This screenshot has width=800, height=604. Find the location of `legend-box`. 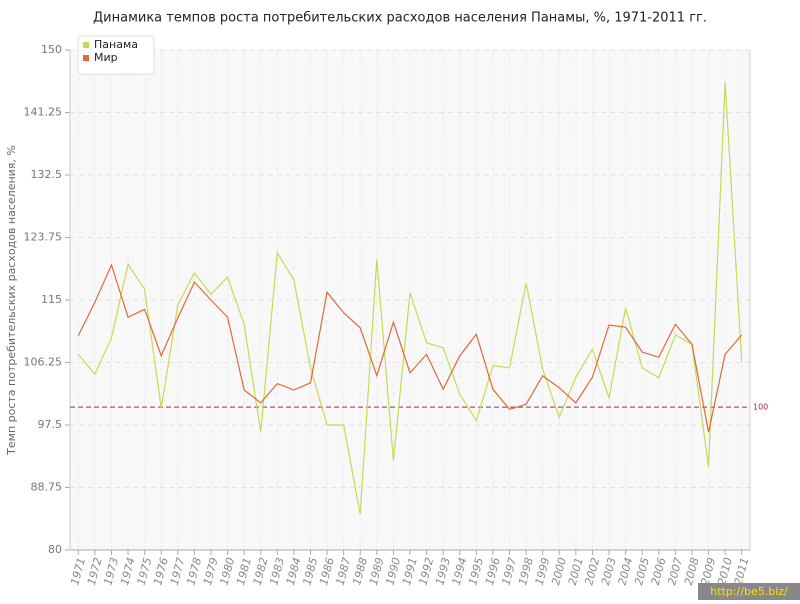

legend-box is located at coordinates (116, 55).